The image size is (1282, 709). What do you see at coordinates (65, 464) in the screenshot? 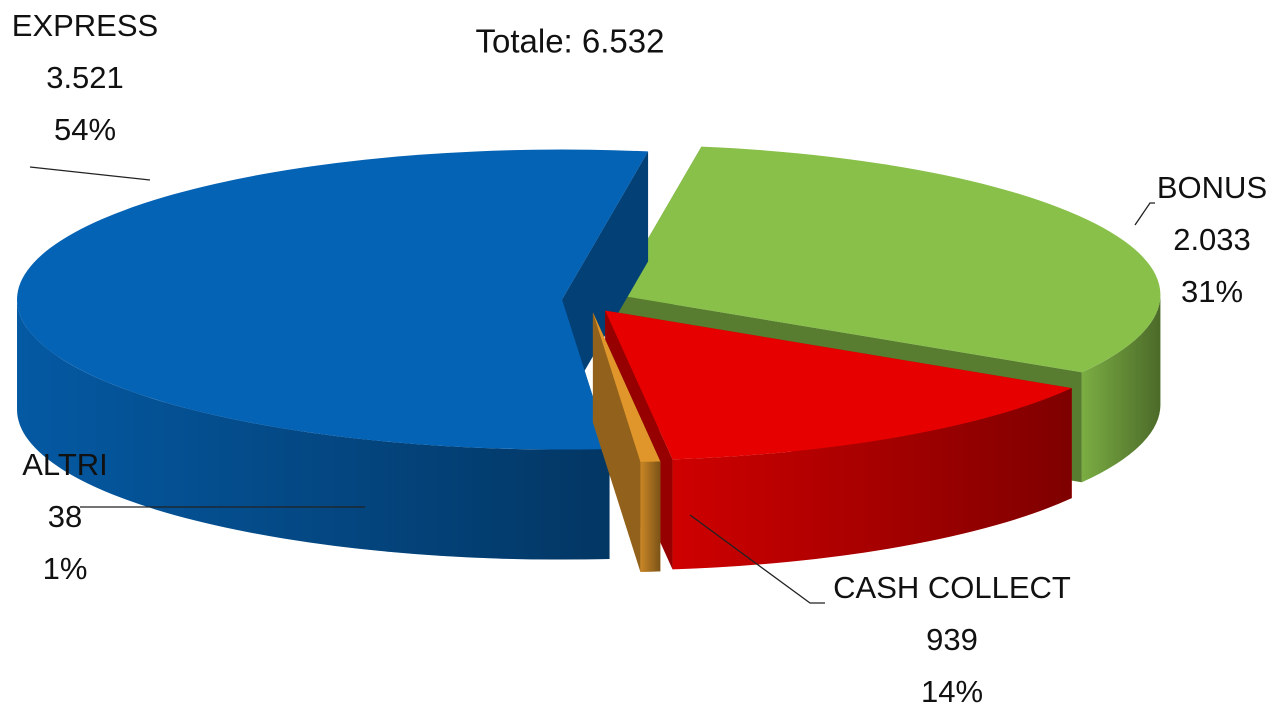
I see `slice-label: ALTRI` at bounding box center [65, 464].